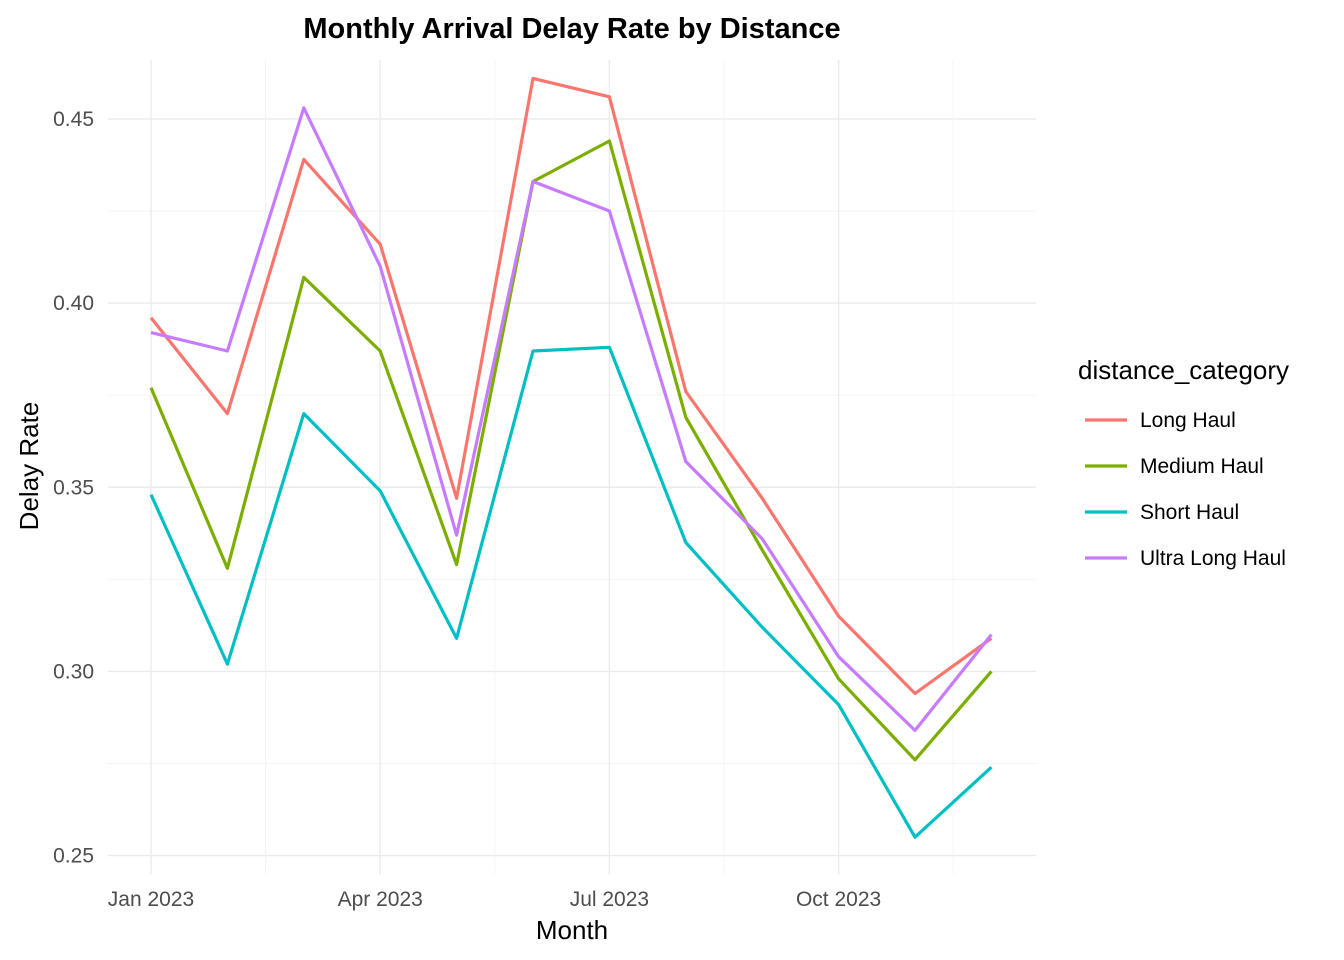 The image size is (1344, 960). I want to click on y-tick-label: 0.35, so click(73, 487).